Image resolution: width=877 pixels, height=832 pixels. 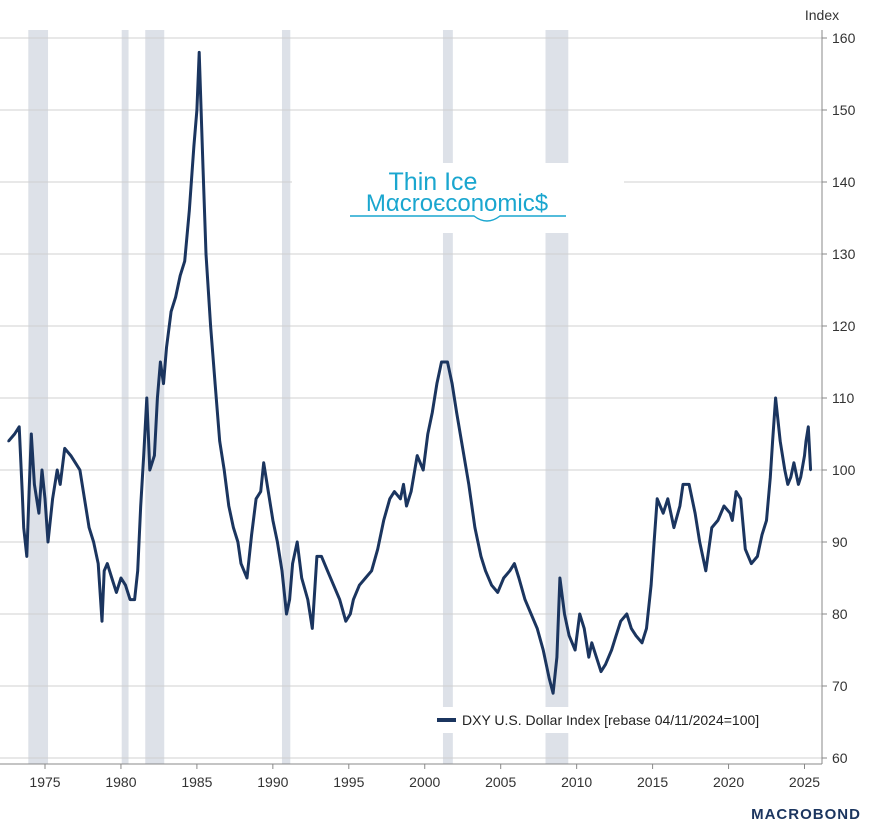 What do you see at coordinates (272, 782) in the screenshot?
I see `x-tick-label-1990: 1990` at bounding box center [272, 782].